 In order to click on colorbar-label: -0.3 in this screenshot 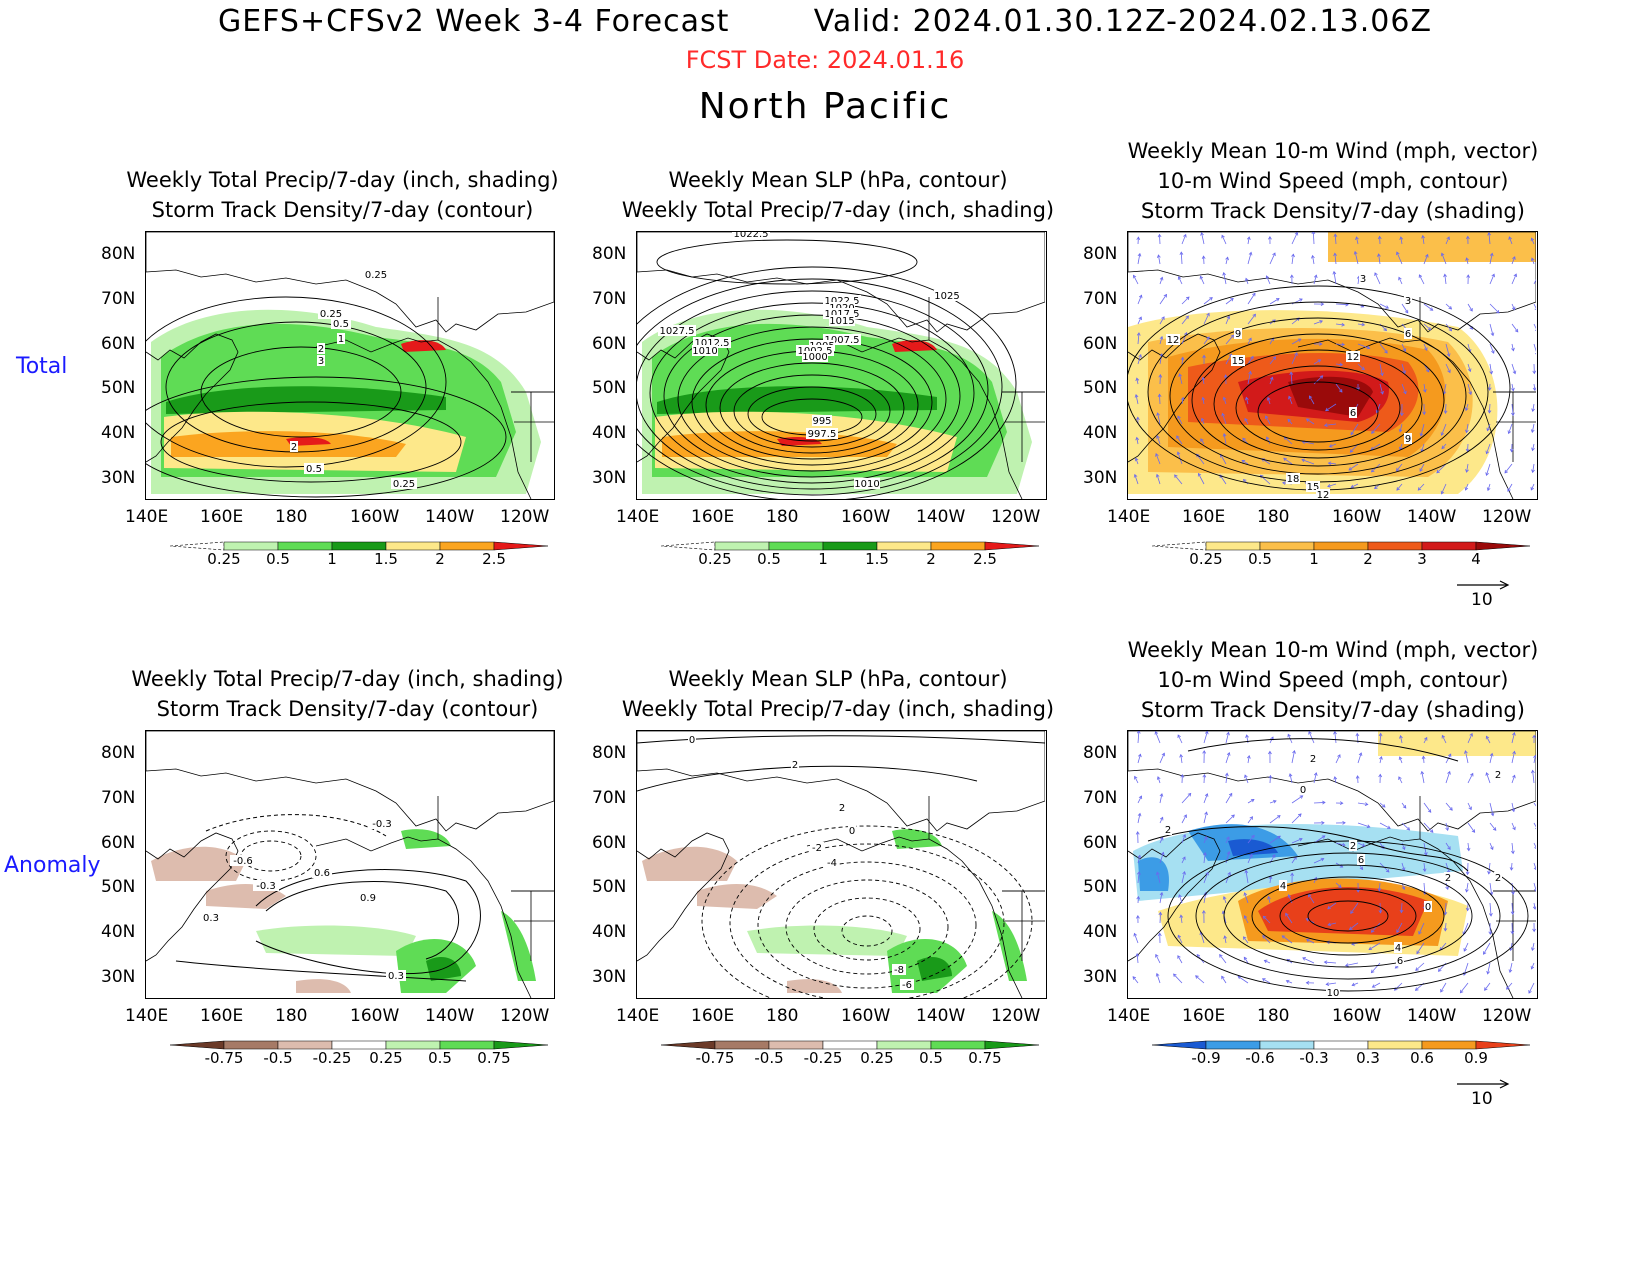, I will do `click(1313, 1058)`.